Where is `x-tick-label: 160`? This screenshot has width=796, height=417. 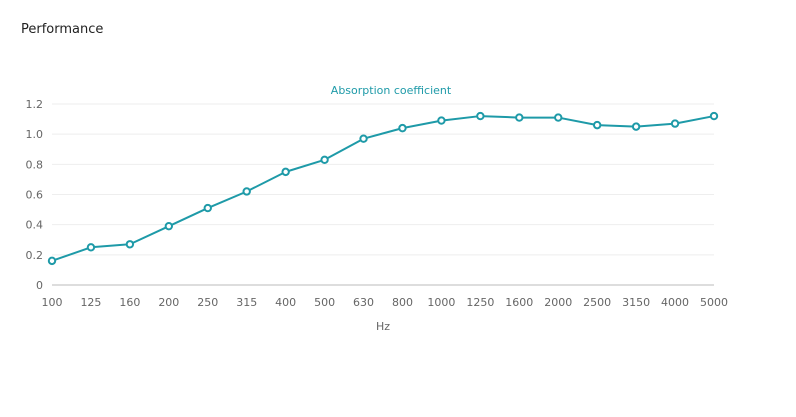
x-tick-label: 160 is located at coordinates (129, 302).